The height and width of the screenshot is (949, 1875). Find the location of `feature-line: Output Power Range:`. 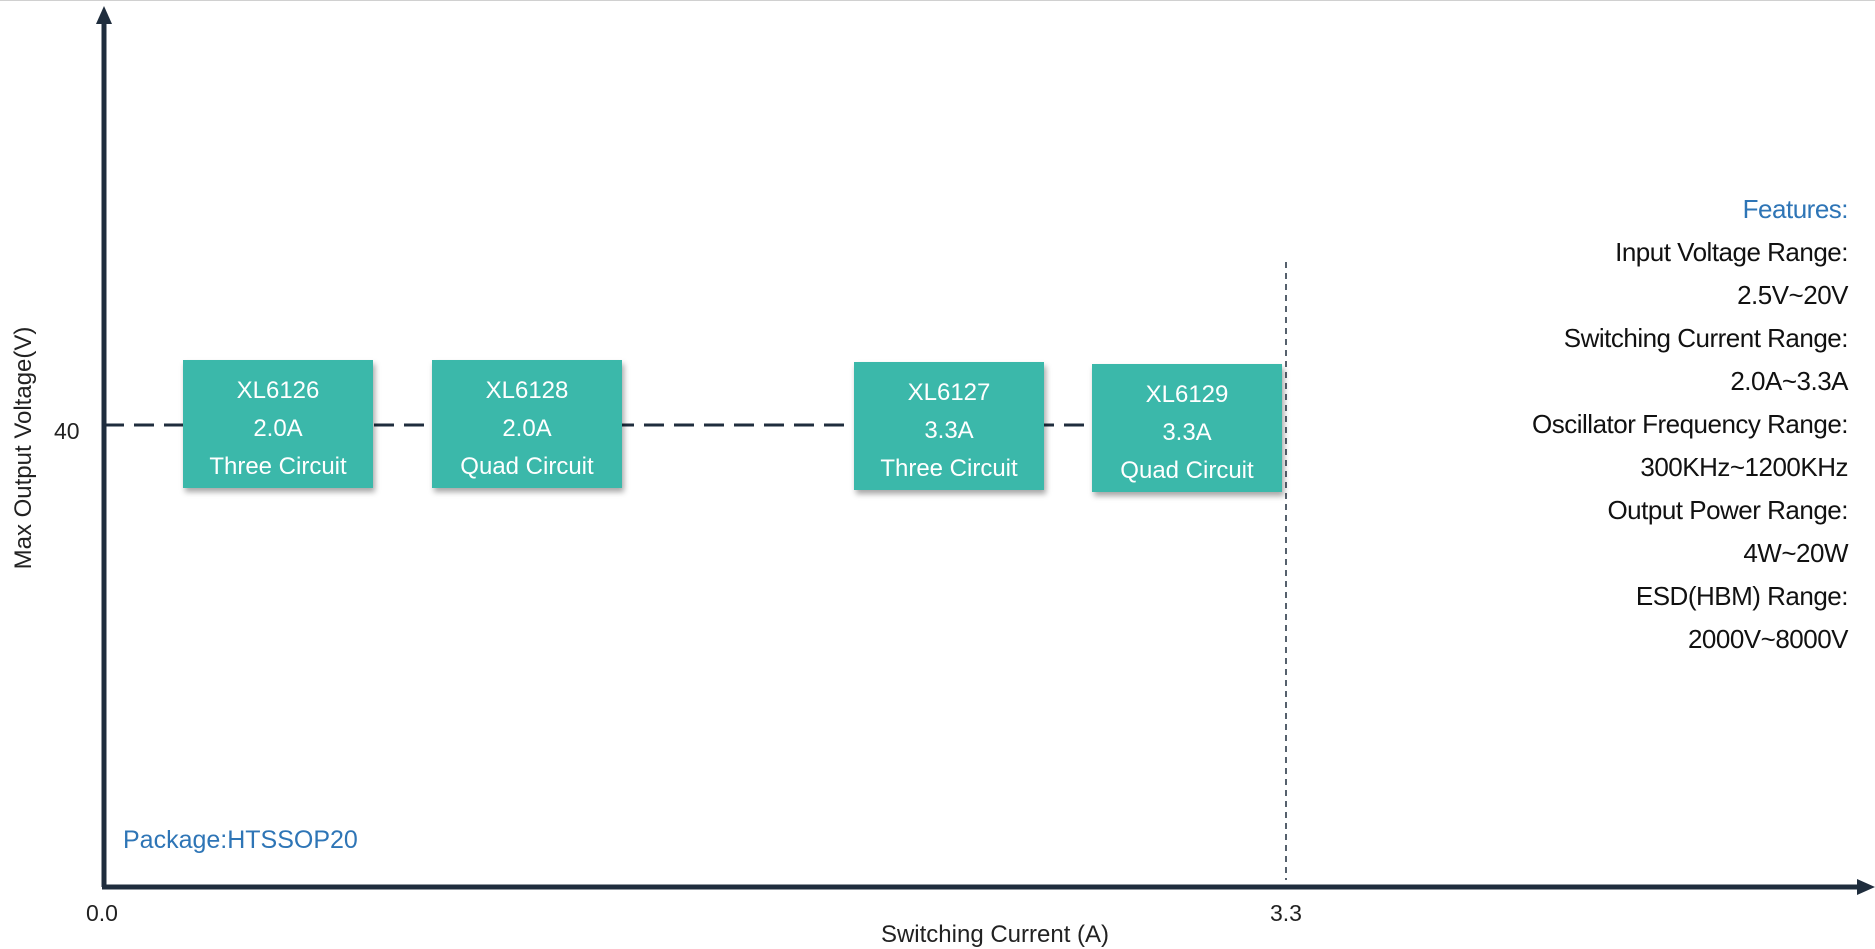

feature-line: Output Power Range: is located at coordinates (1727, 510).